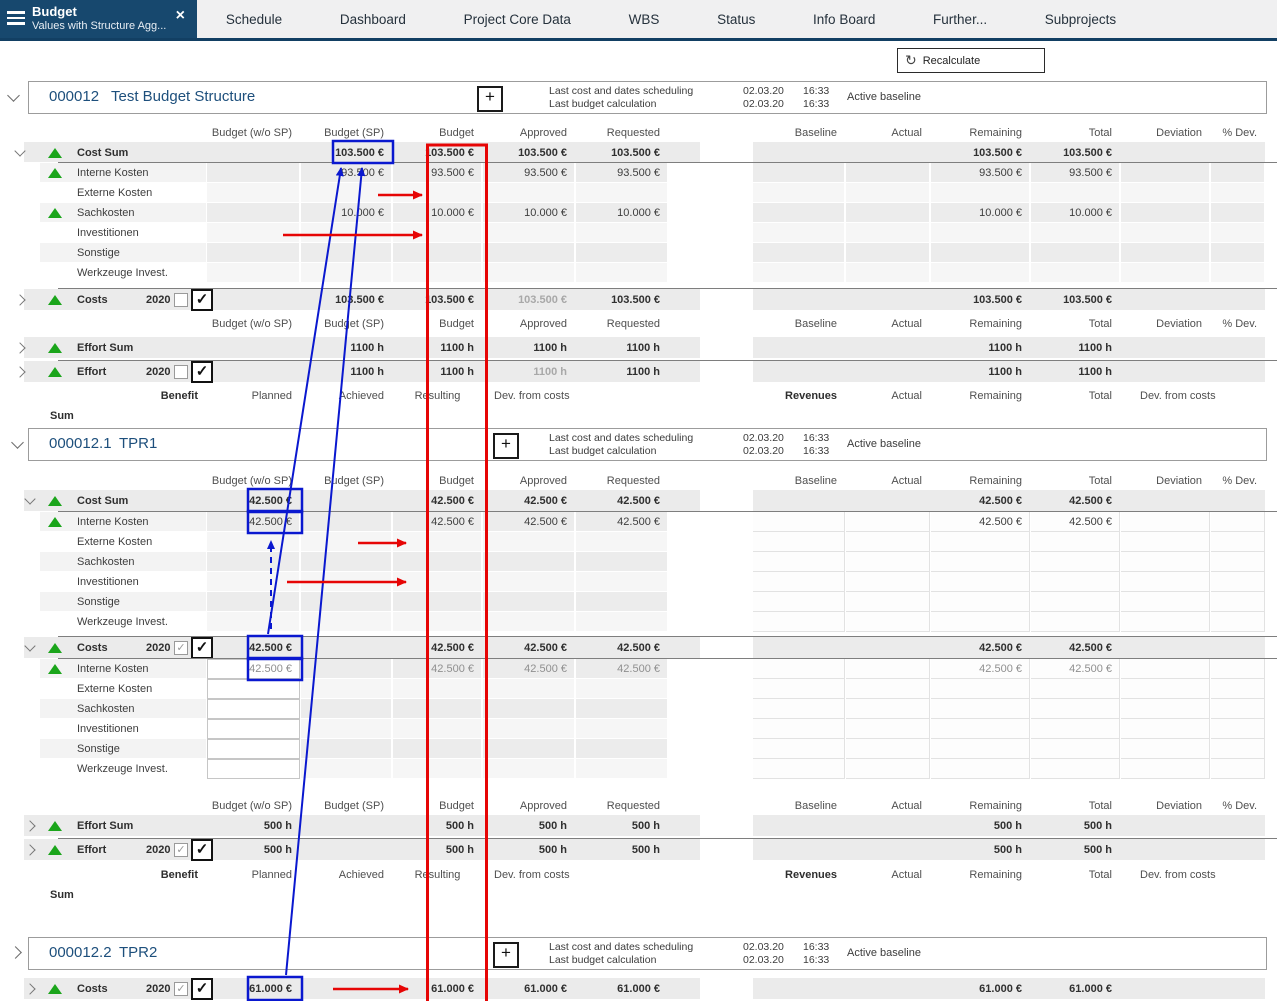 This screenshot has height=1001, width=1277. I want to click on column-header-bud: Budget, so click(456, 324).